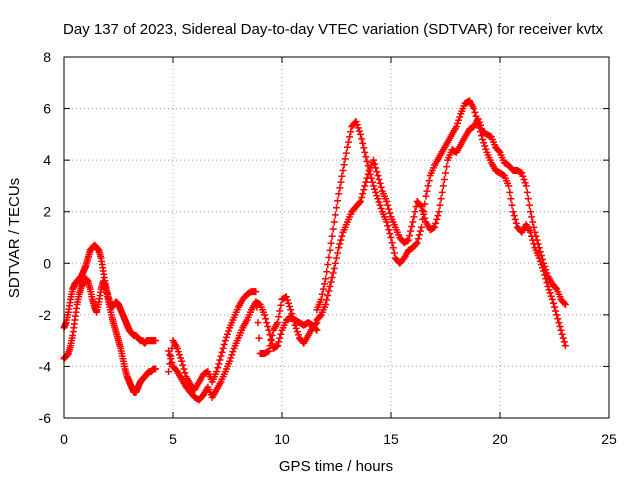 This screenshot has width=640, height=480. What do you see at coordinates (47, 160) in the screenshot?
I see `y-tick-label: 4` at bounding box center [47, 160].